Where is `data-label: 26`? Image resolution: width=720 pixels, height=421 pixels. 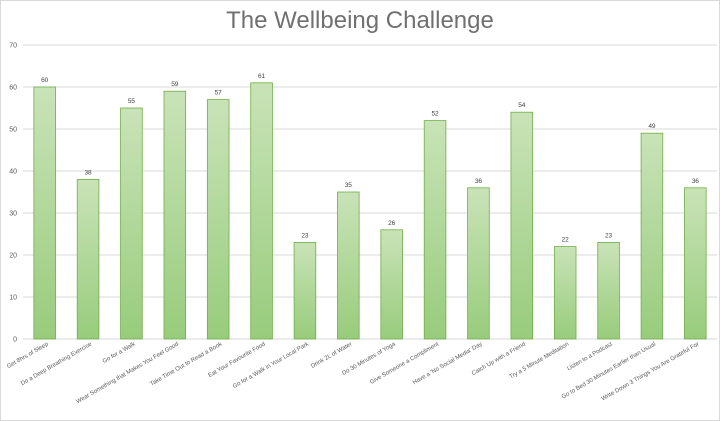
data-label: 26 is located at coordinates (392, 223).